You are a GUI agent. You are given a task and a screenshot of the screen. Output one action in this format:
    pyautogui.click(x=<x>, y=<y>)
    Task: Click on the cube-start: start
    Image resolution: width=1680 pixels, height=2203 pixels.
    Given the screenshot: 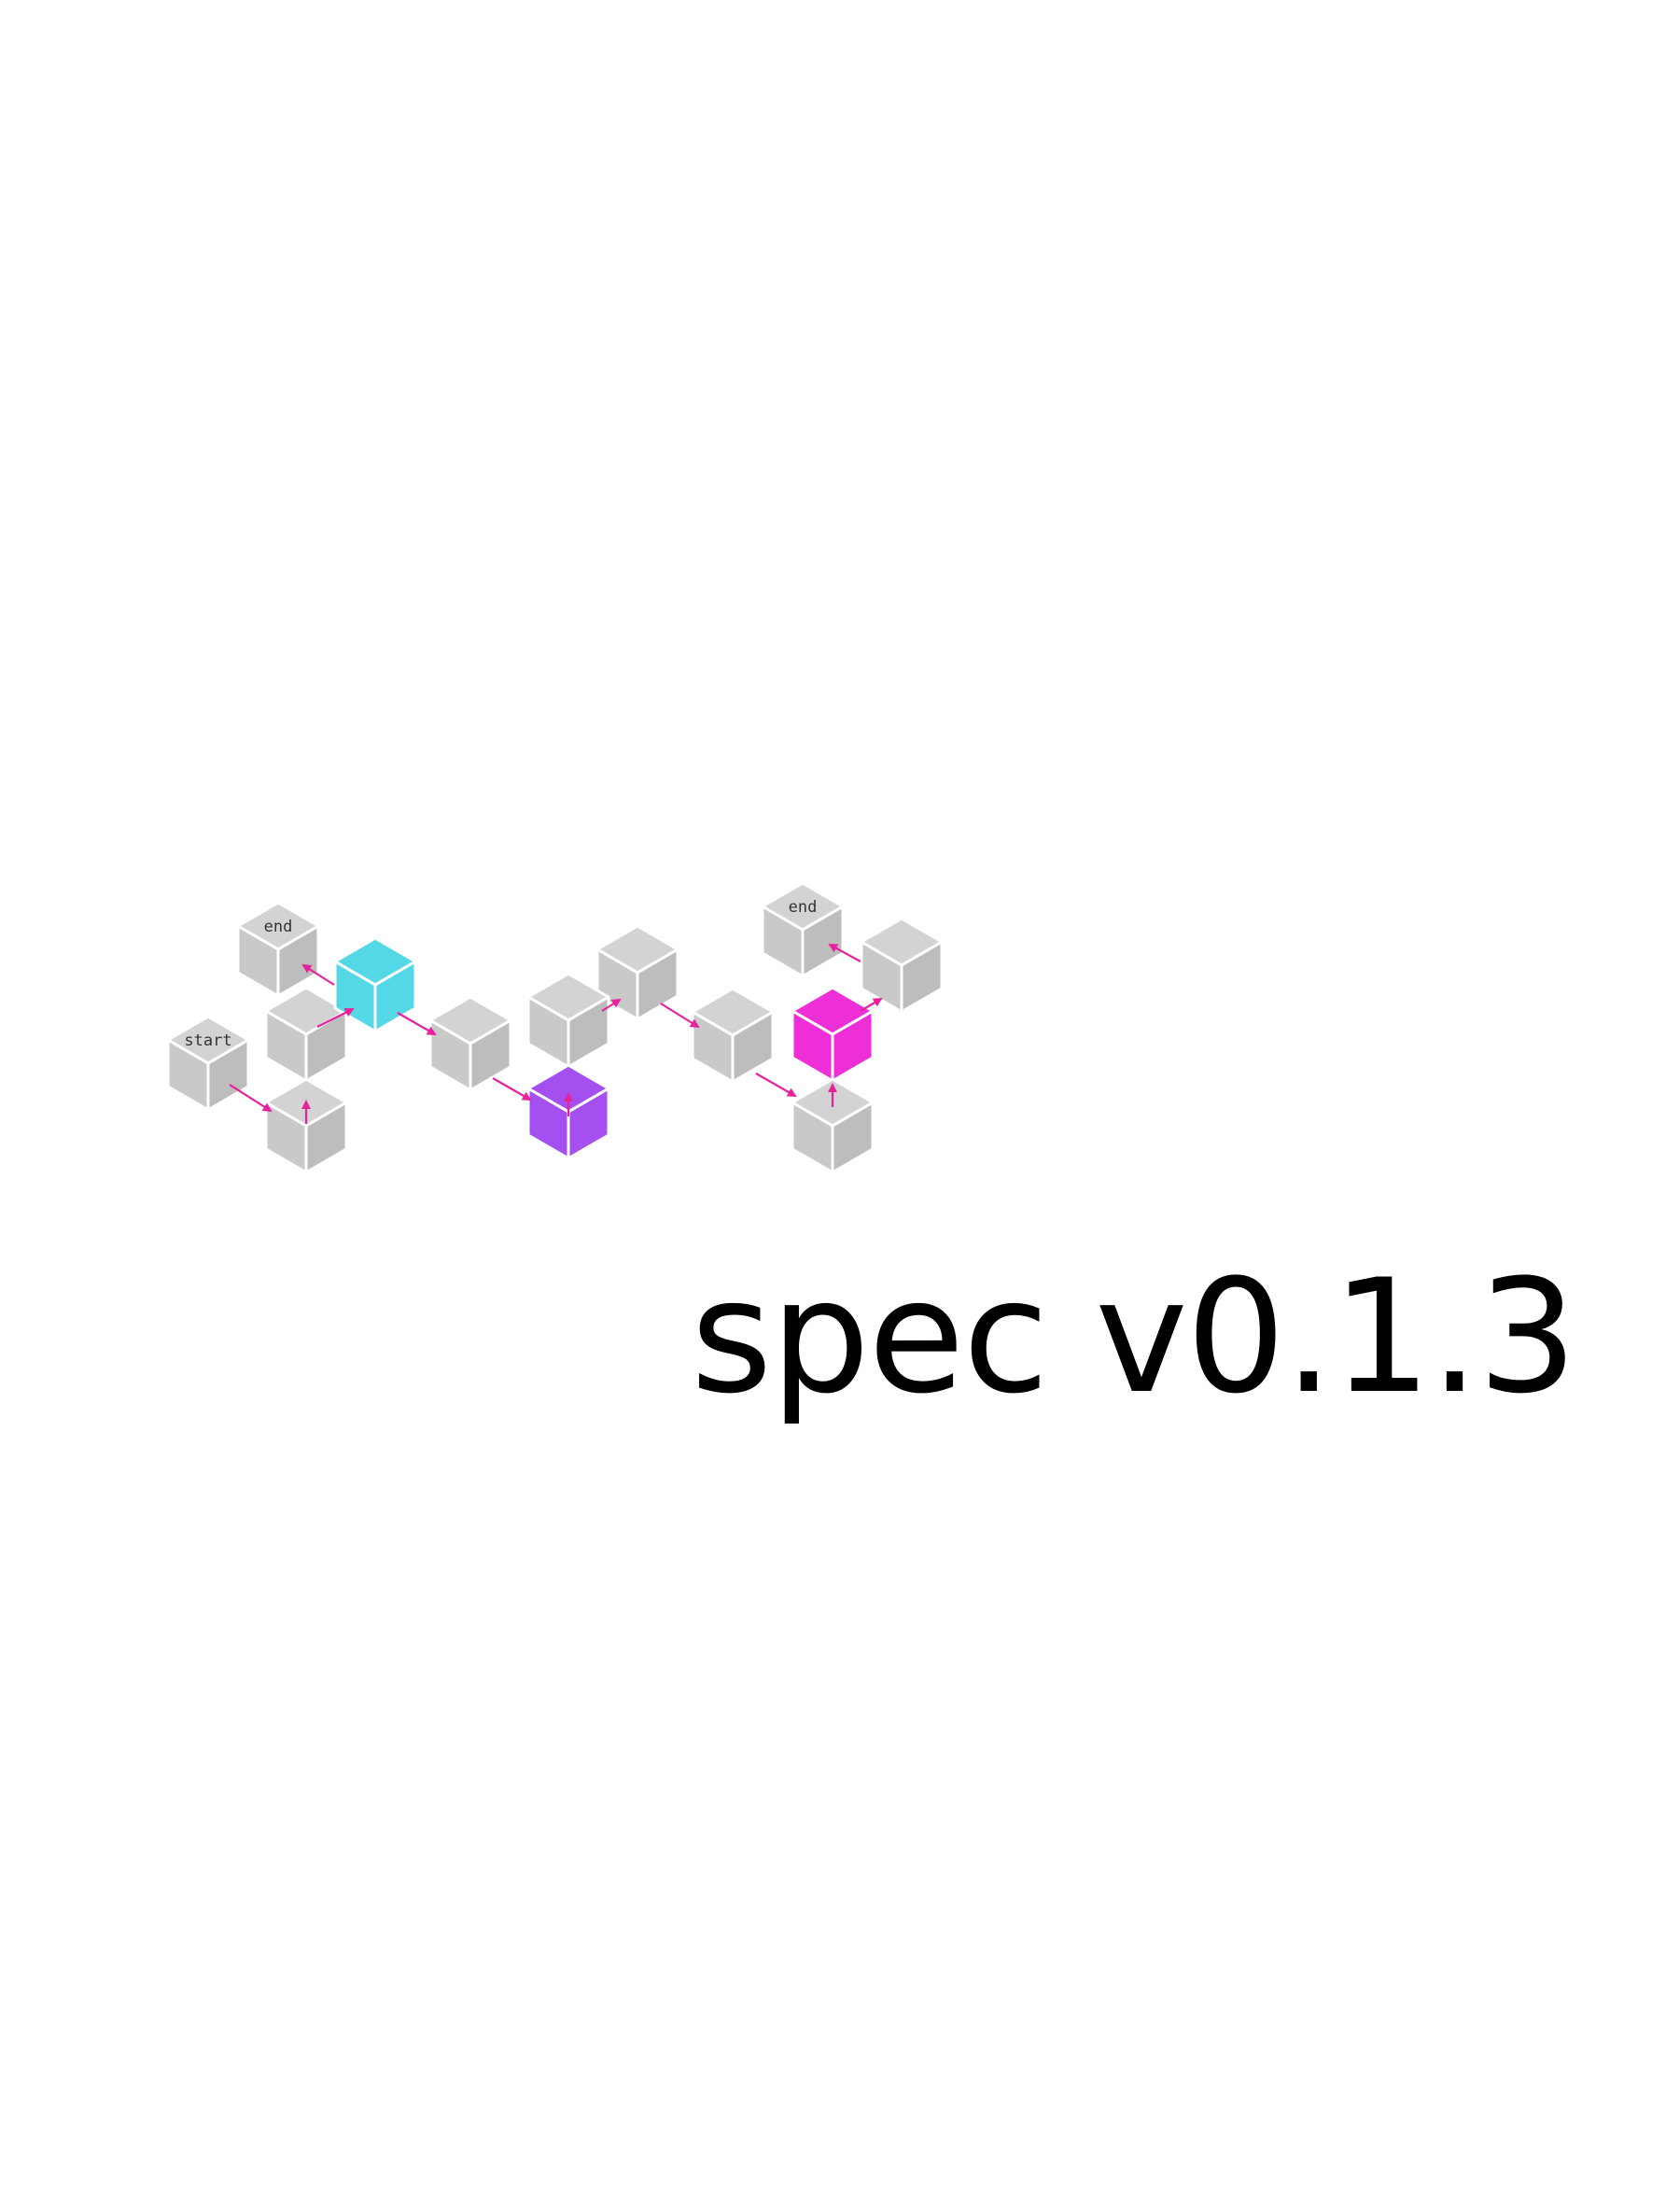 What is the action you would take?
    pyautogui.click(x=208, y=1063)
    